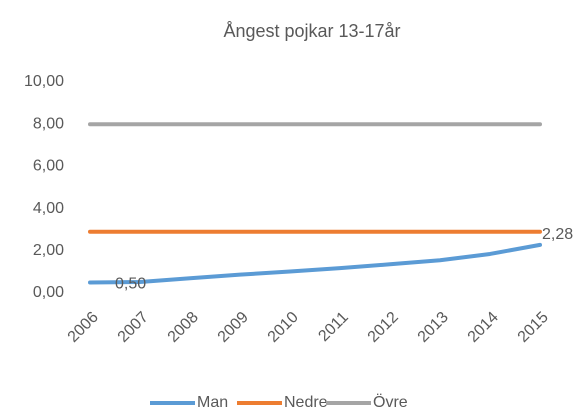  I want to click on y-tick-label: 8,00, so click(48, 123).